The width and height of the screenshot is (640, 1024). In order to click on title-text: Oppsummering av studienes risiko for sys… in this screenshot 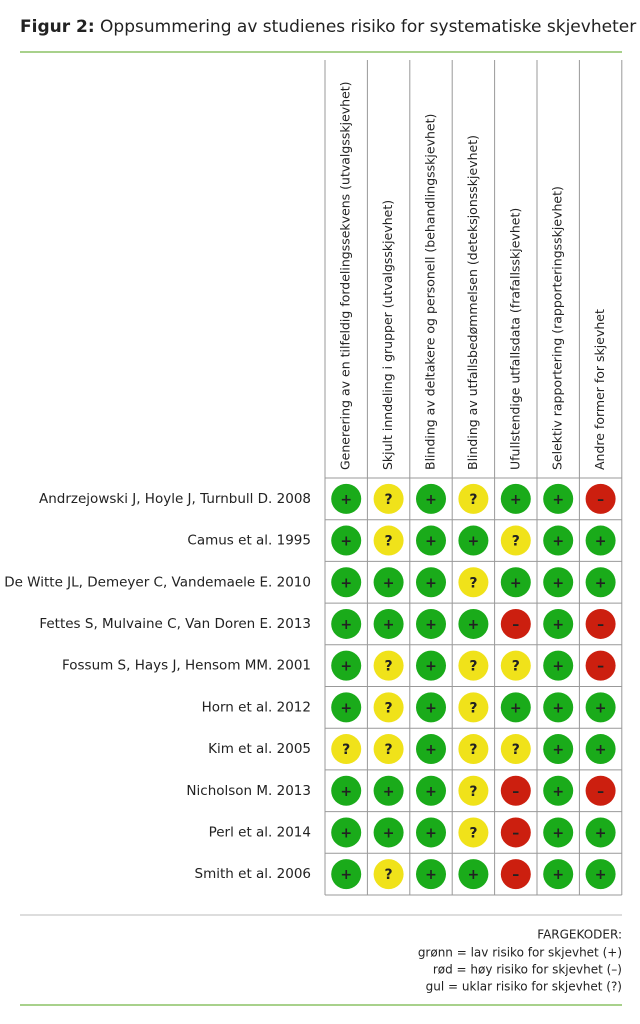, I will do `click(368, 27)`.